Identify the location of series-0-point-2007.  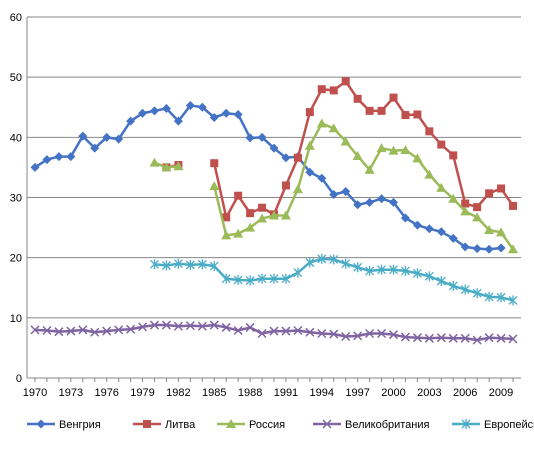
(477, 249).